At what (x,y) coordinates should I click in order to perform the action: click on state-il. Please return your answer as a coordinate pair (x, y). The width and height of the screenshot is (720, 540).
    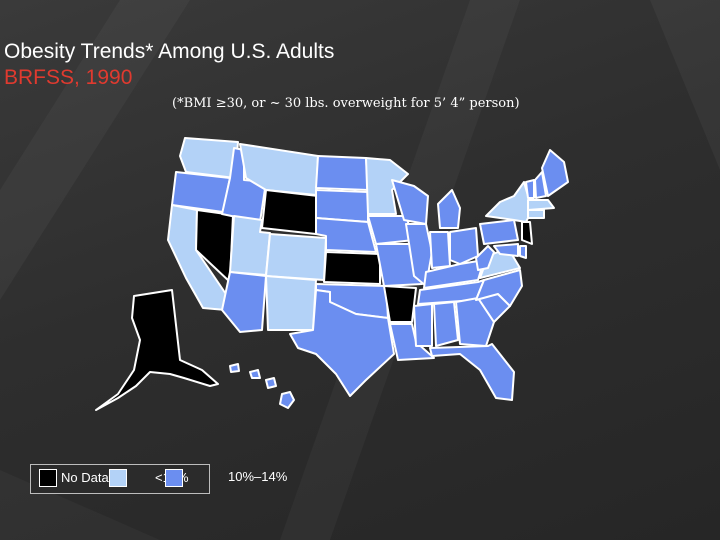
    Looking at the image, I should click on (419, 255).